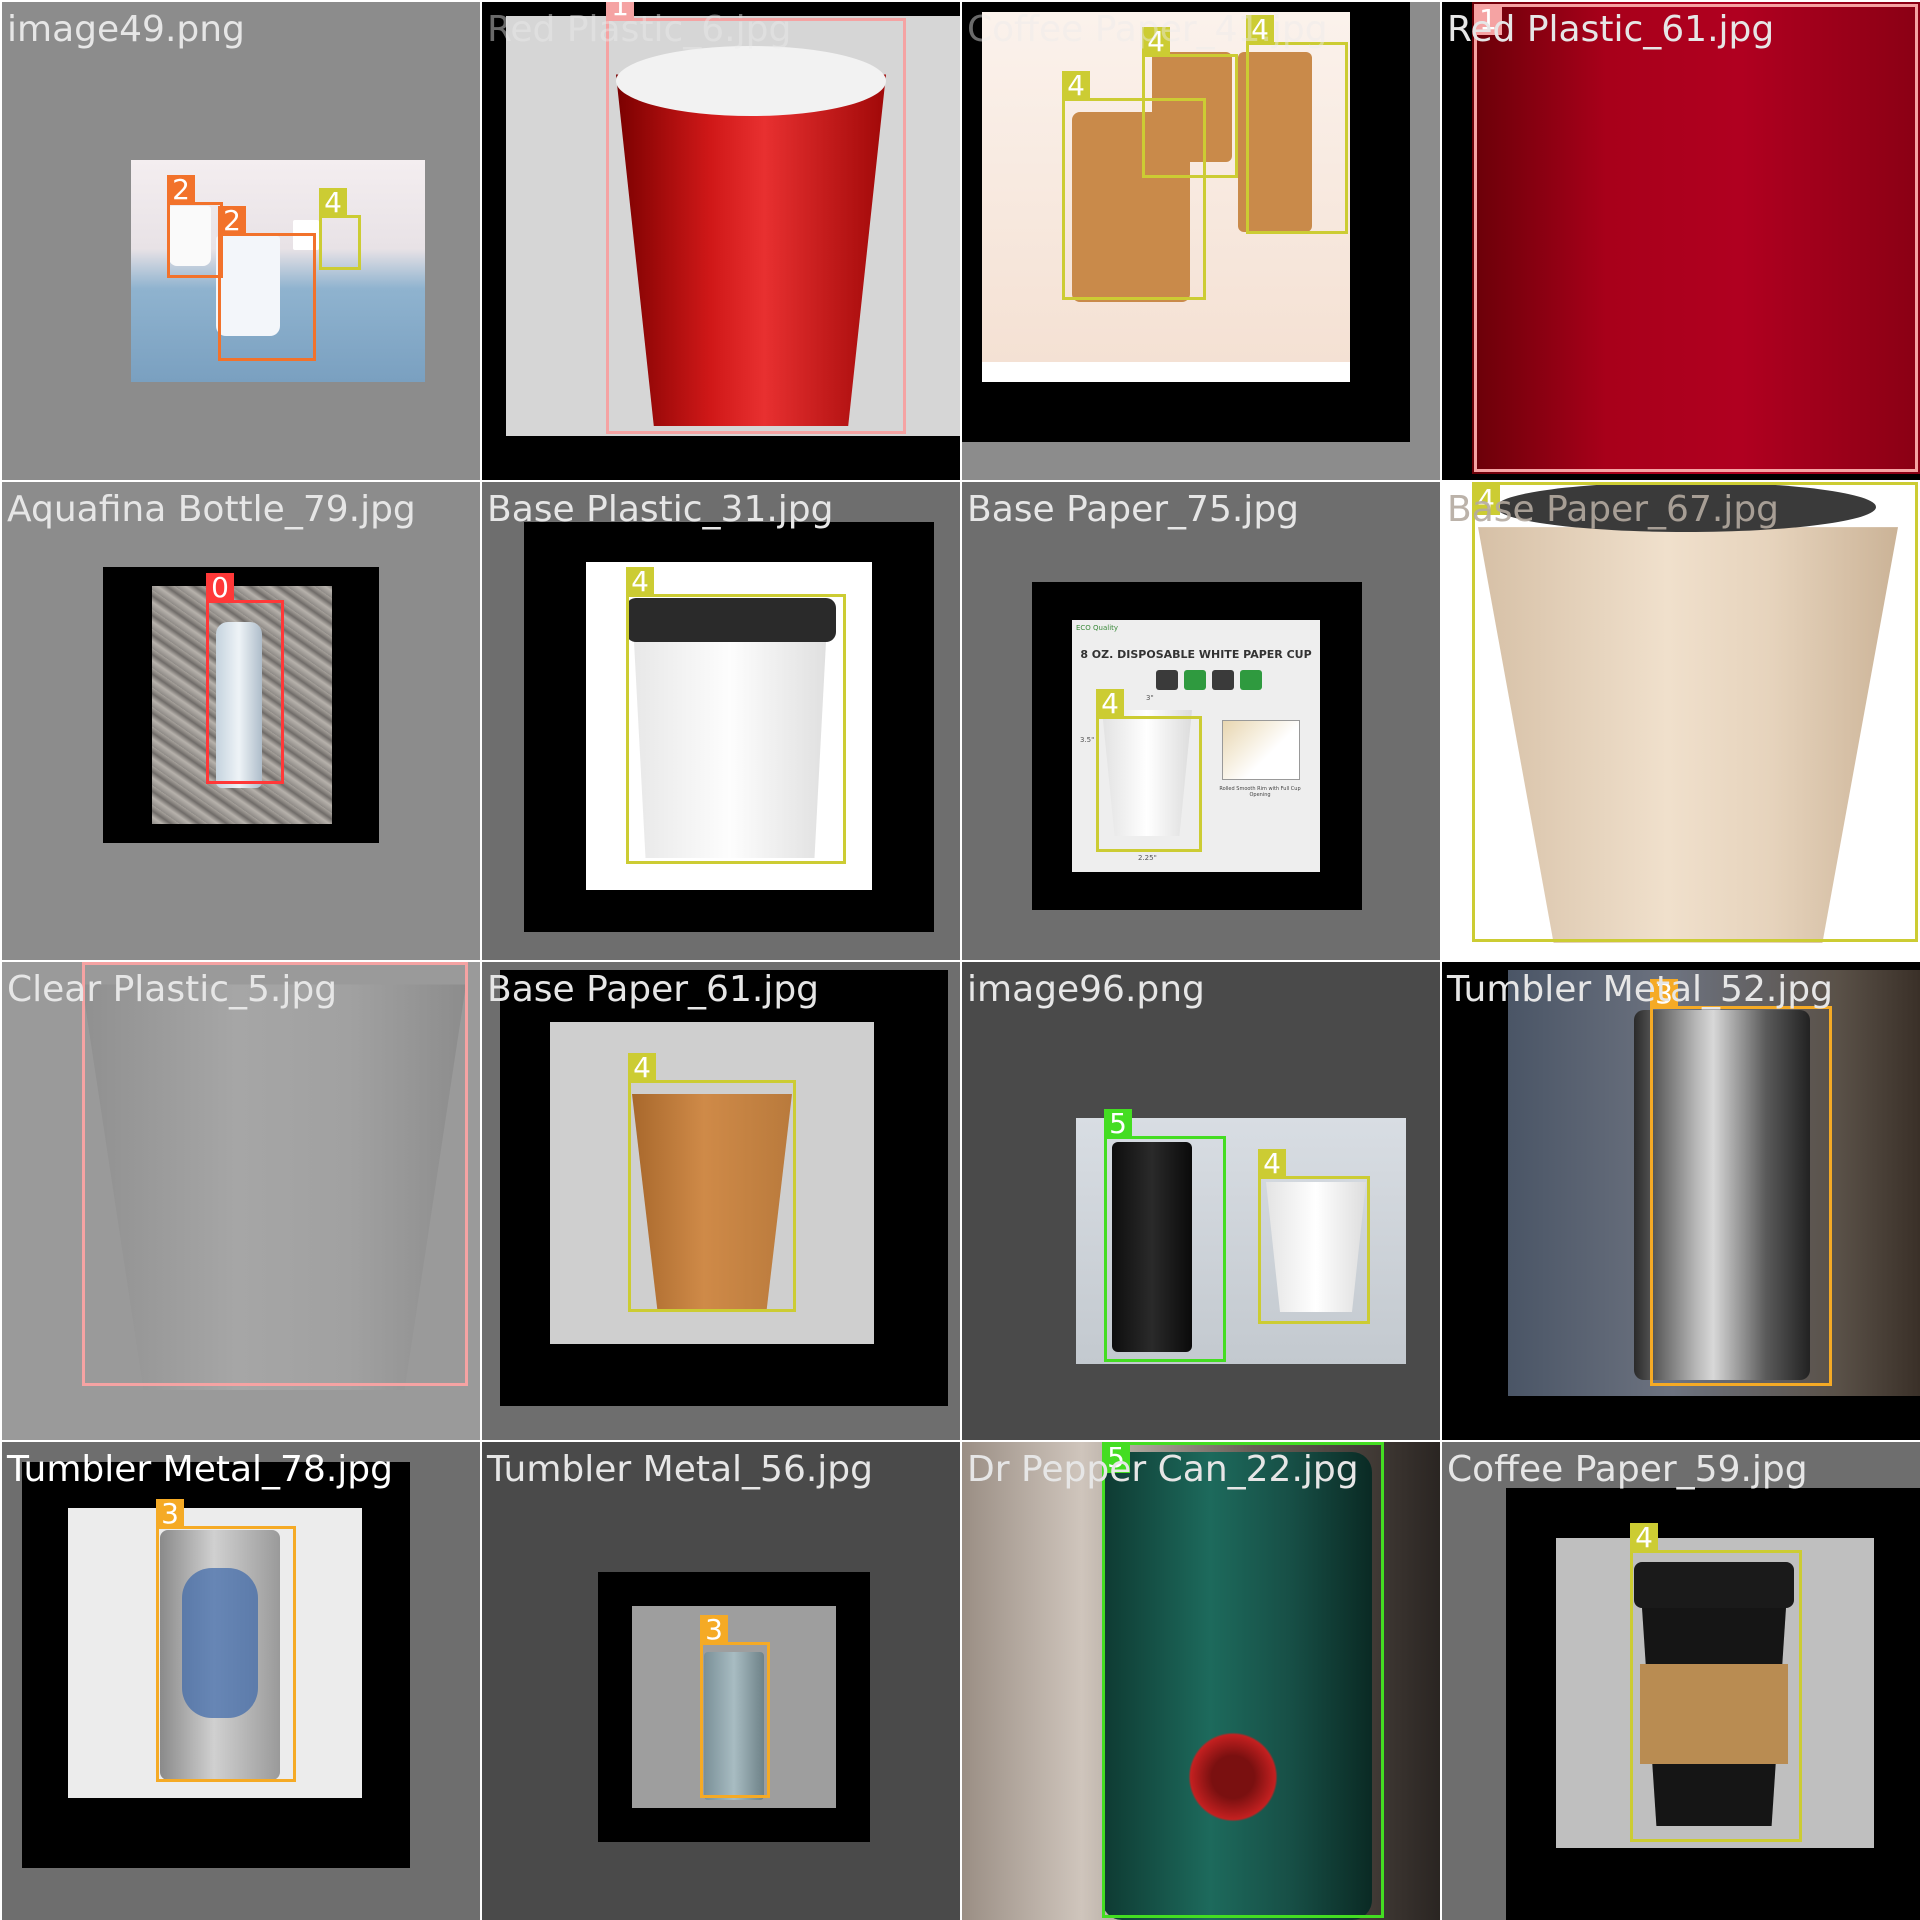  I want to click on mosaic-tile-base-paper-67: 4 Base Paper_67.jpg, so click(1681, 721).